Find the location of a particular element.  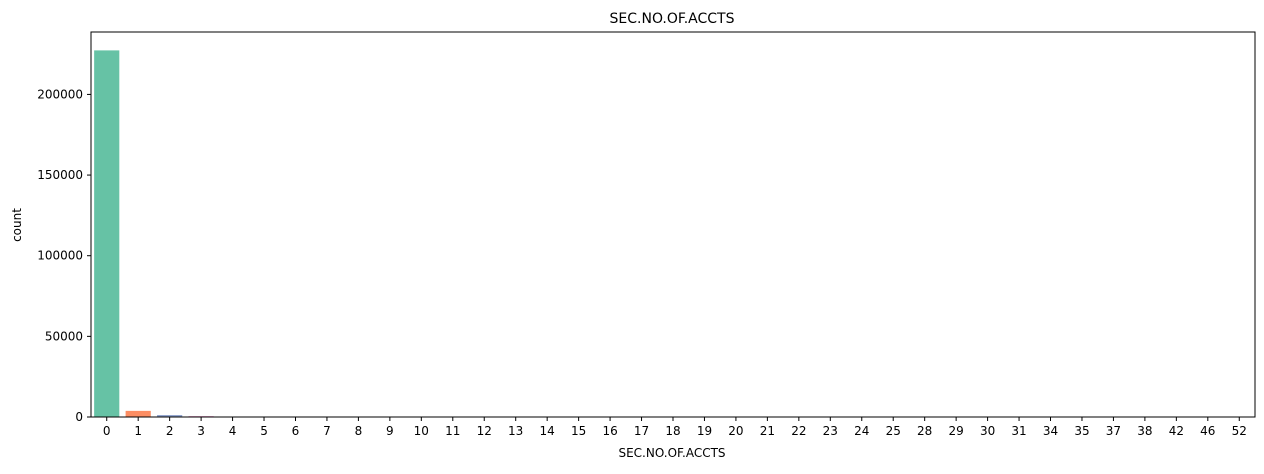

x-axis-label: SEC.NO.OF.ACCTS is located at coordinates (671, 453).